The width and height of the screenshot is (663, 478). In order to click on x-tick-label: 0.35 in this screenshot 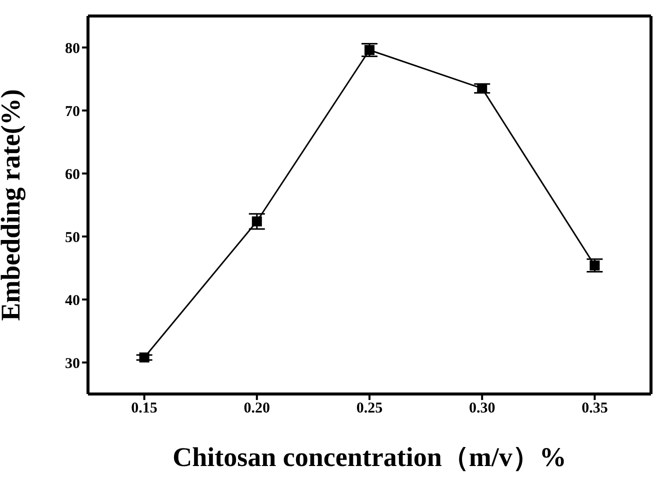, I will do `click(595, 408)`.